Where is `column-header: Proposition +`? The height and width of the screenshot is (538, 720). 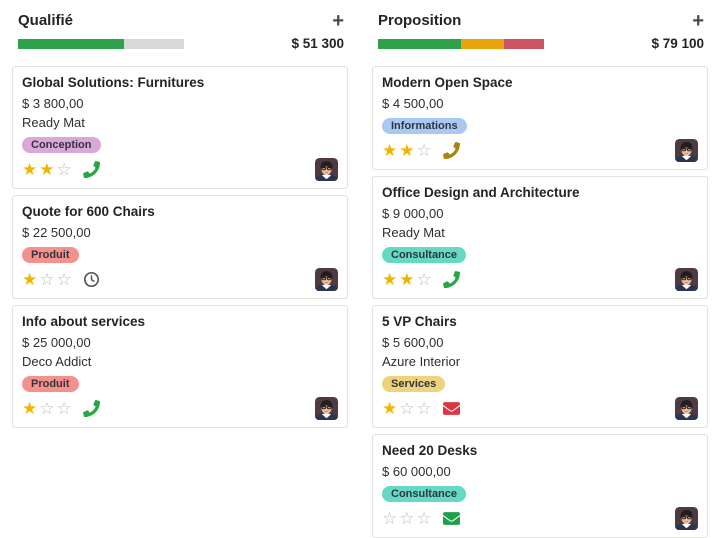 column-header: Proposition + is located at coordinates (540, 20).